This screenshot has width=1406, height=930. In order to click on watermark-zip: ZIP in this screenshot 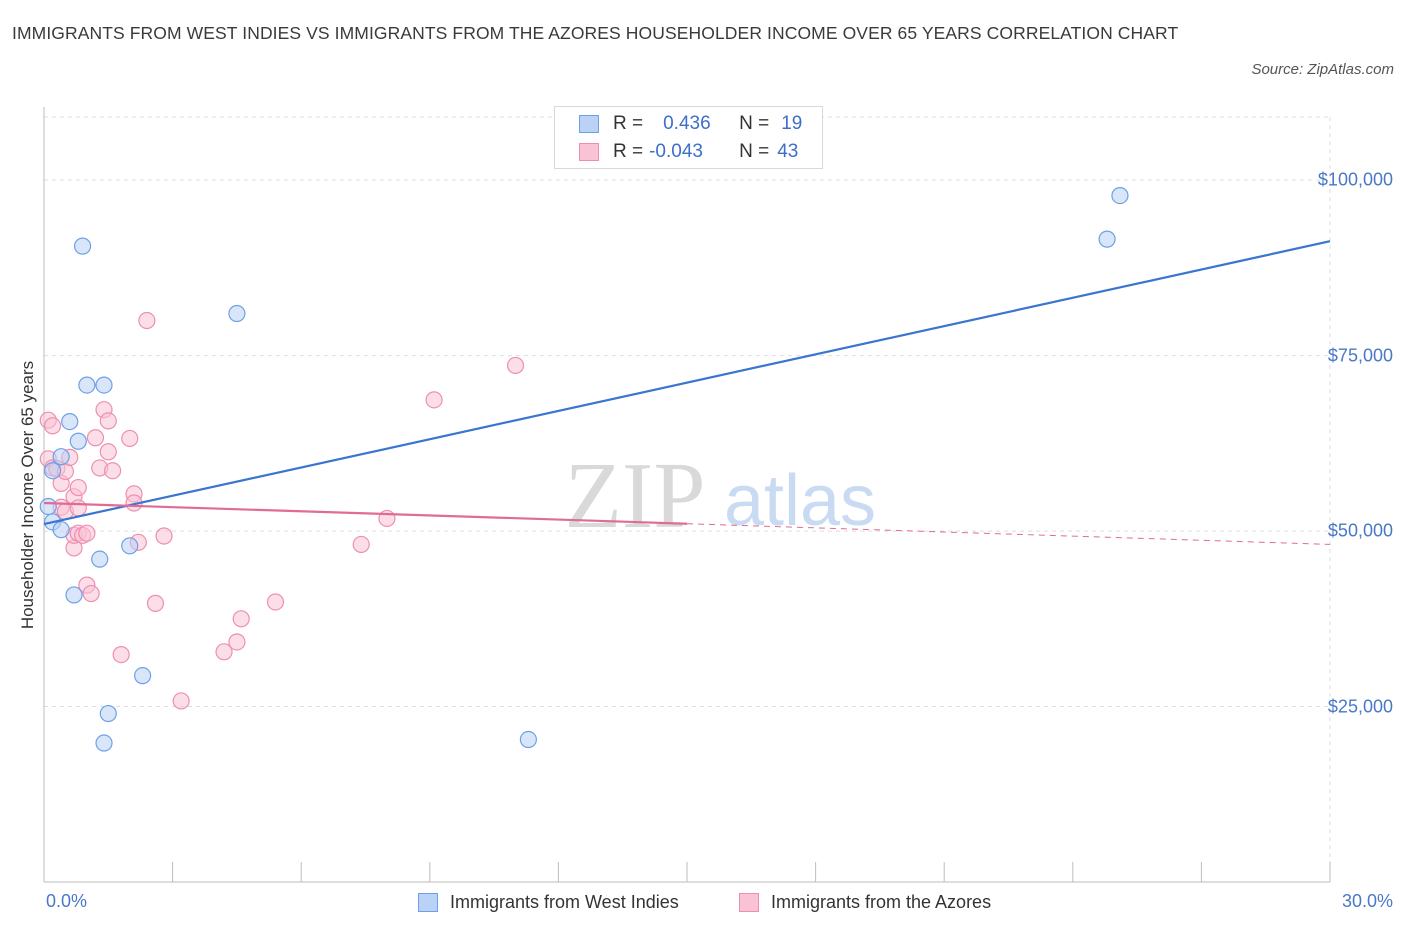, I will do `click(635, 496)`.